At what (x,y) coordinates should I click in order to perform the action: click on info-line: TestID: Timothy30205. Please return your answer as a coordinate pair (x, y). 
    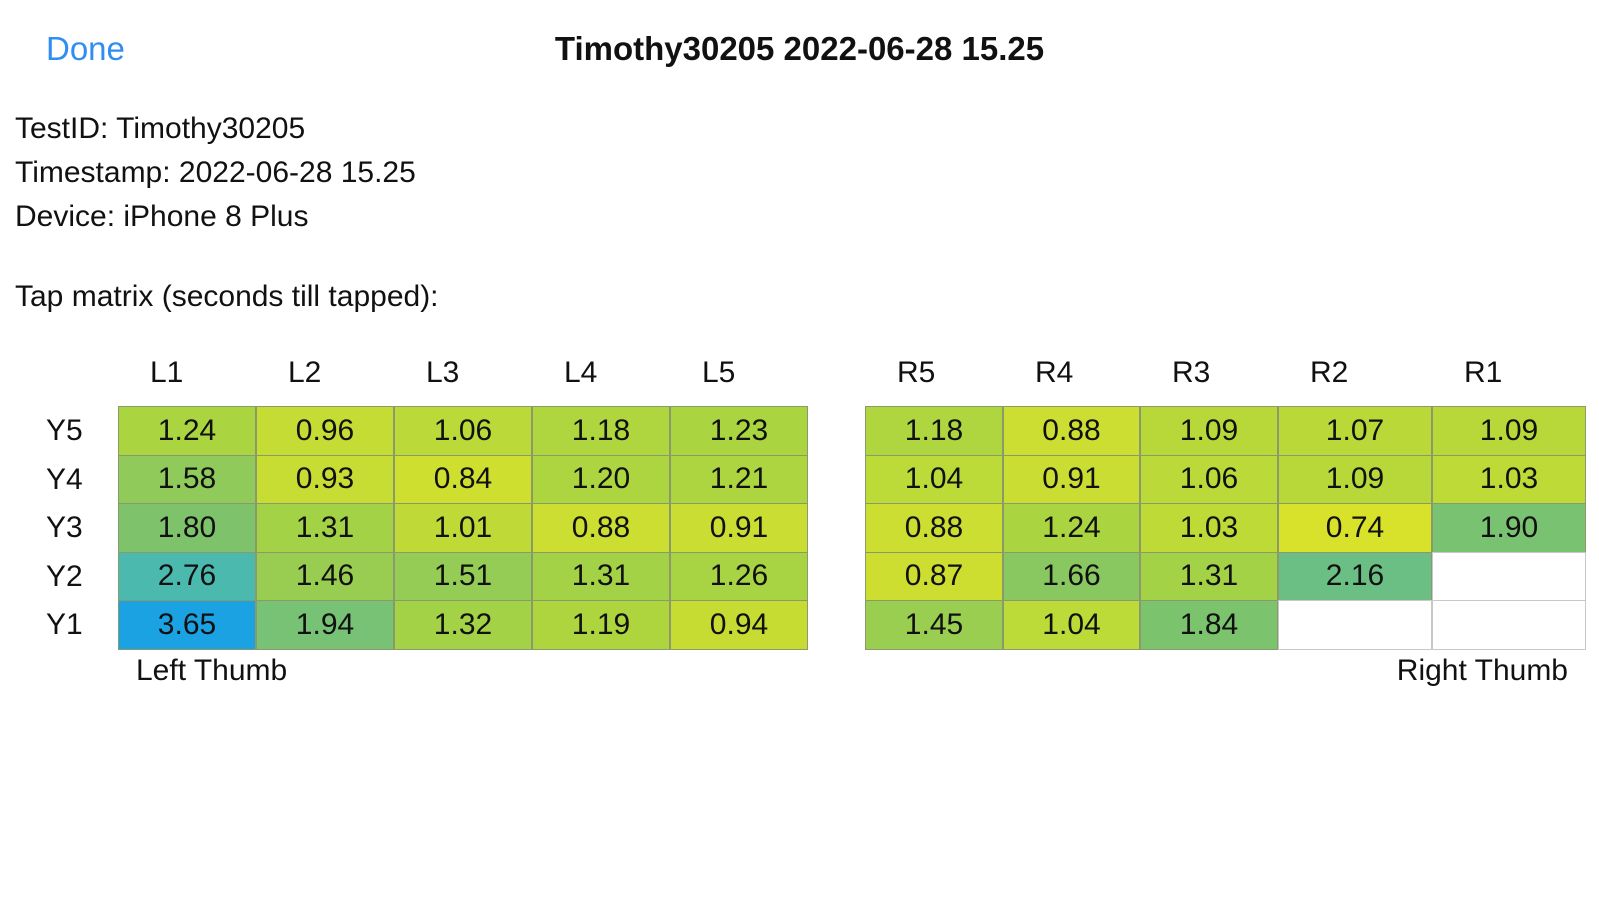
    Looking at the image, I should click on (160, 128).